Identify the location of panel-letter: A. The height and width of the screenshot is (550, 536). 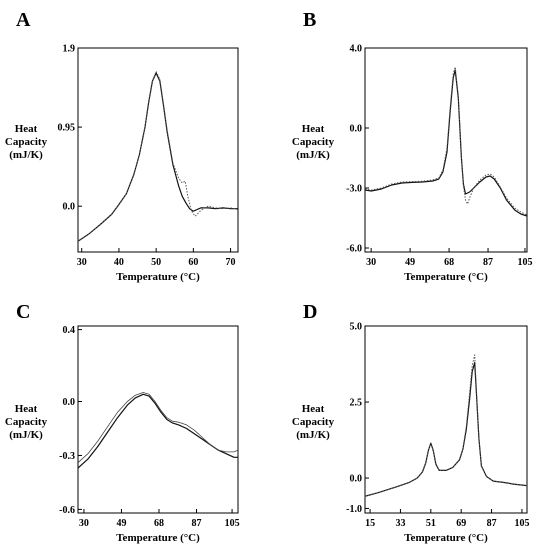
(23, 20).